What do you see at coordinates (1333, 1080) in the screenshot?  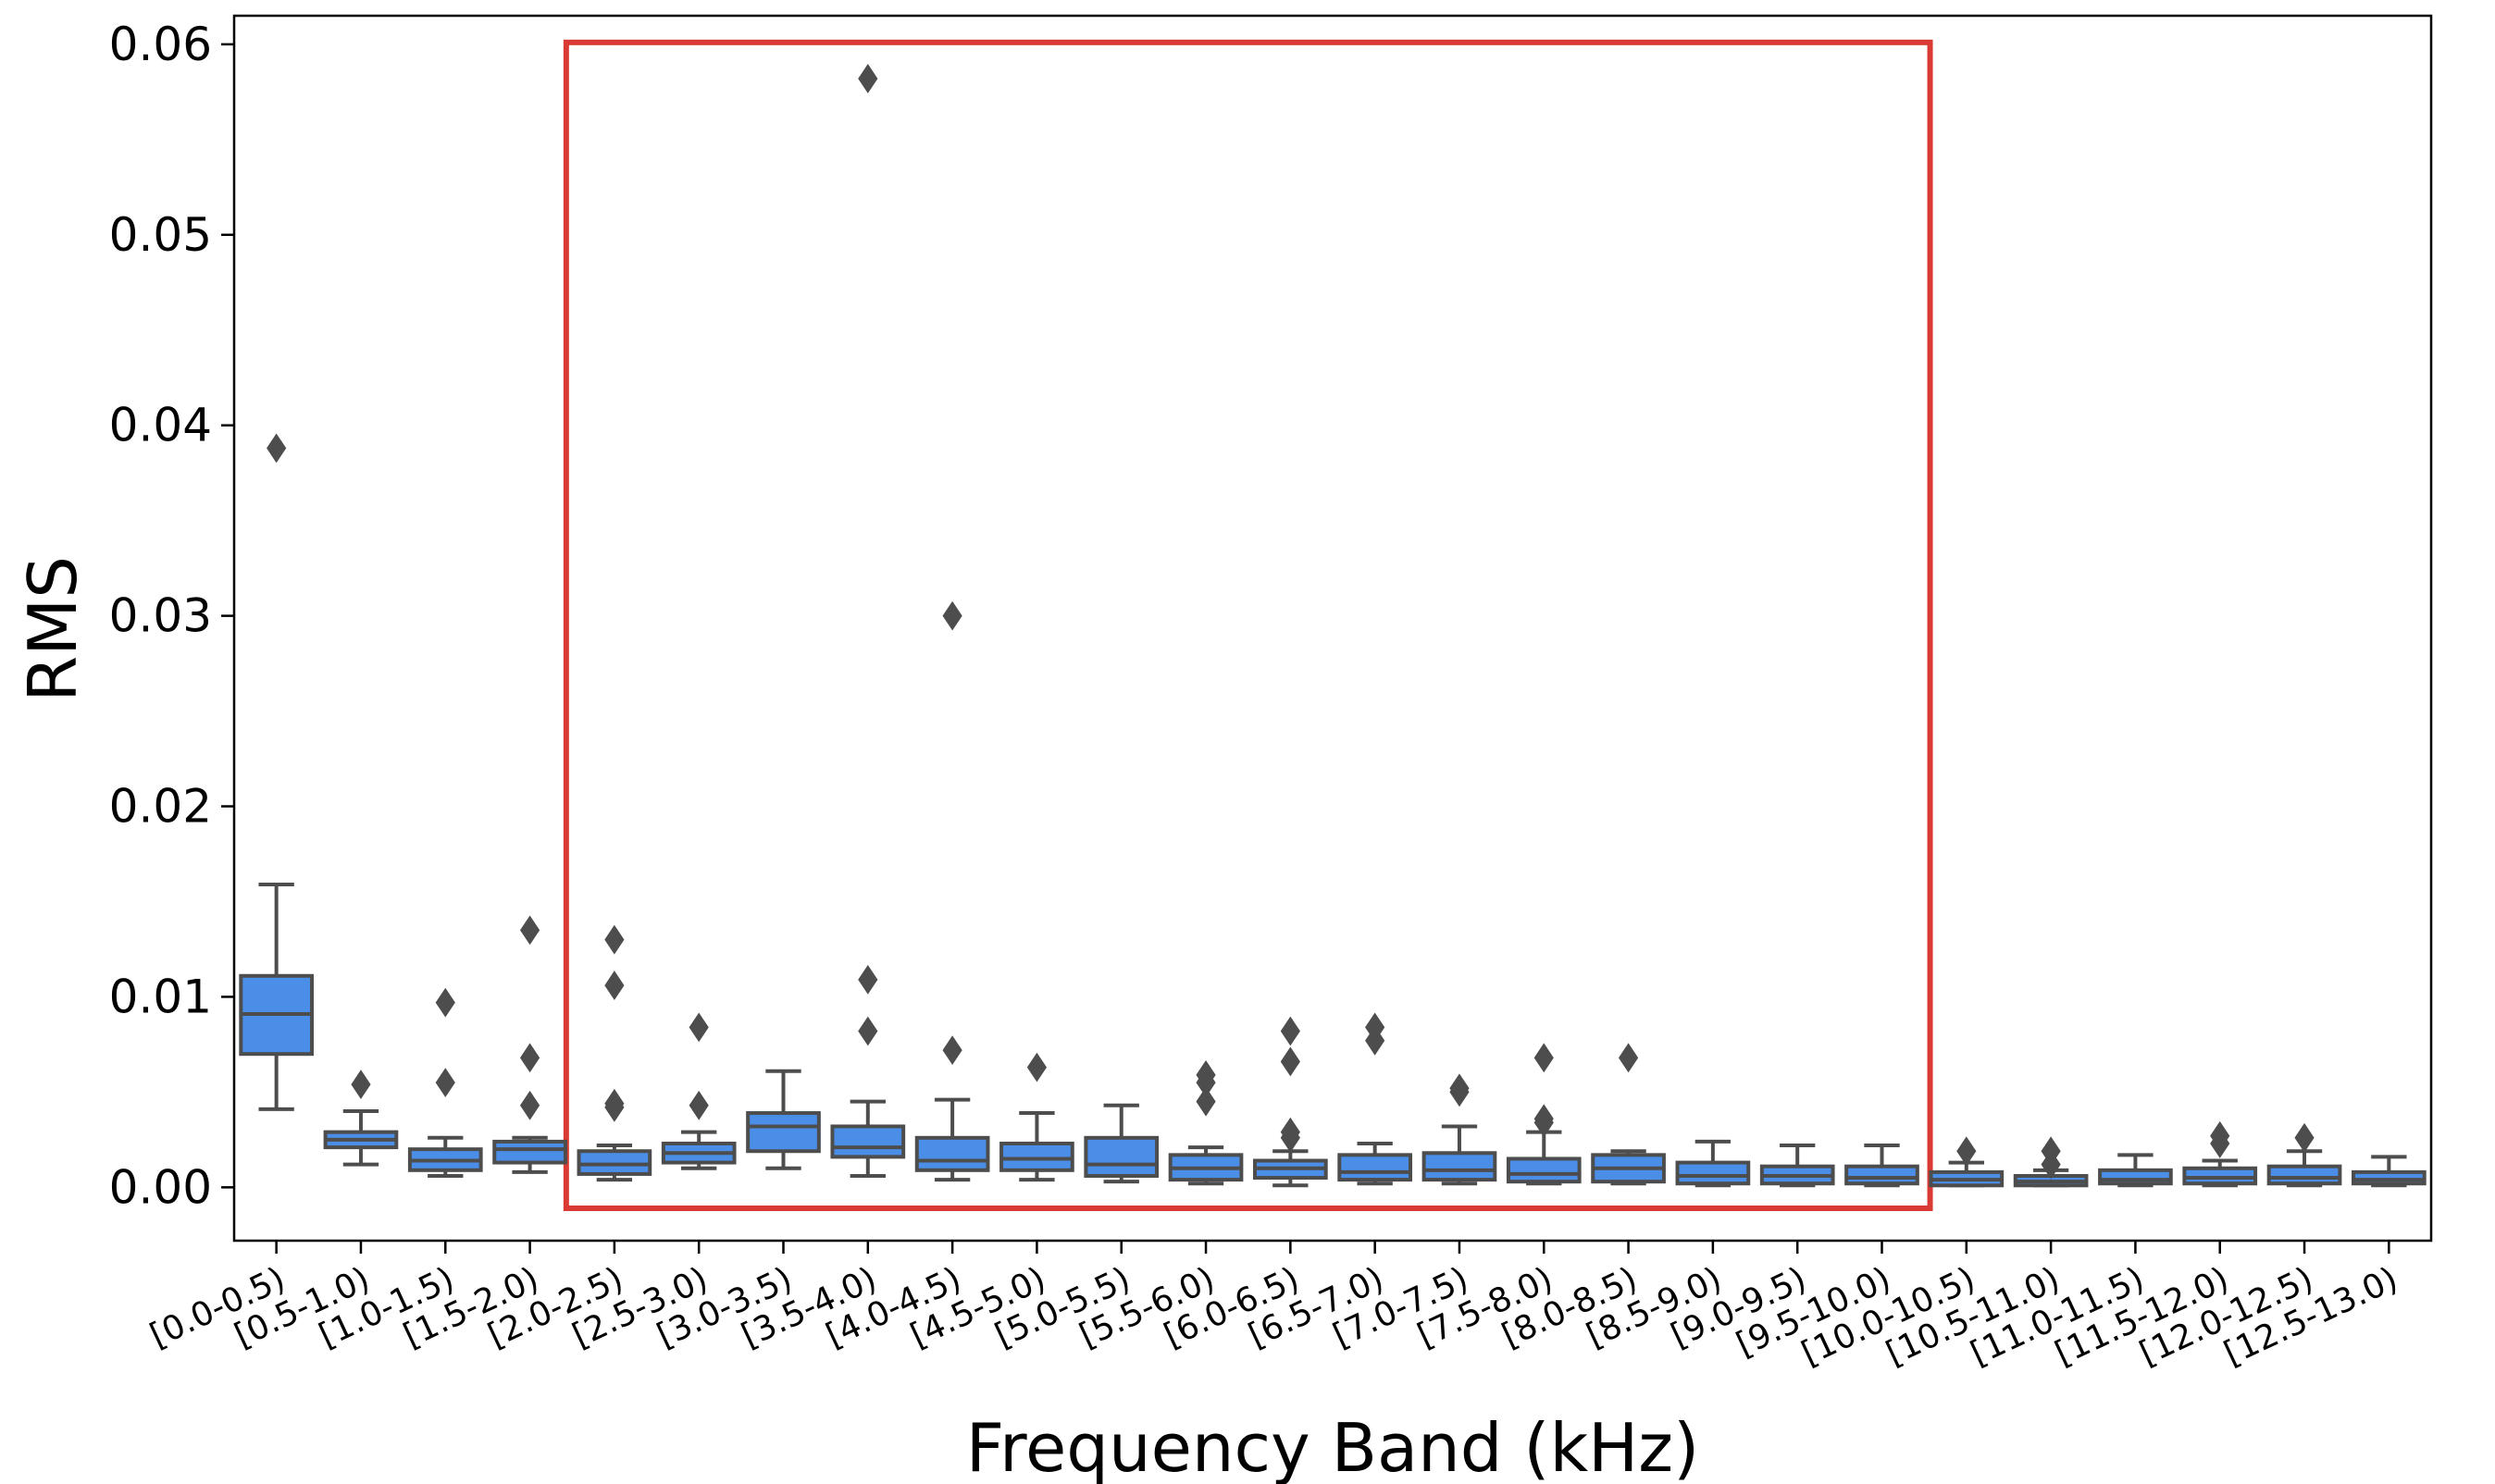 I see `boxes-layer` at bounding box center [1333, 1080].